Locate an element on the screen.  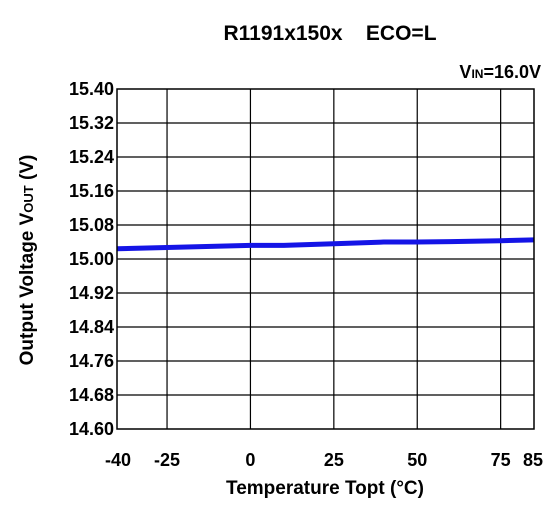
y-tick-label: 15.40 is located at coordinates (91, 89).